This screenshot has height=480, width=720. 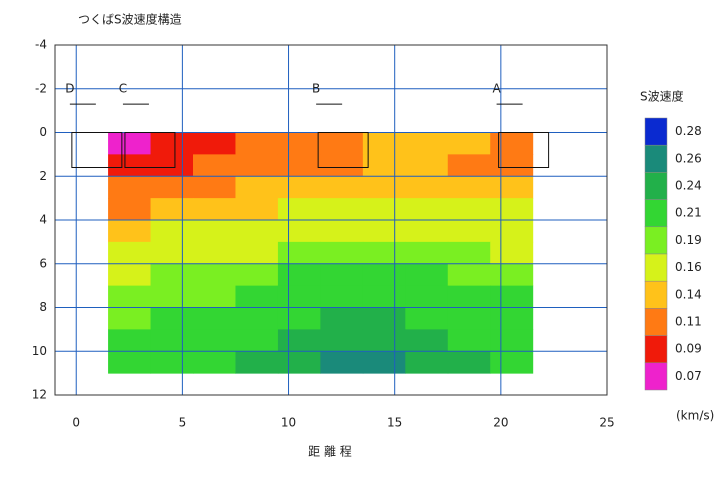 What do you see at coordinates (130, 19) in the screenshot?
I see `chart-title: つくばS波速度構造` at bounding box center [130, 19].